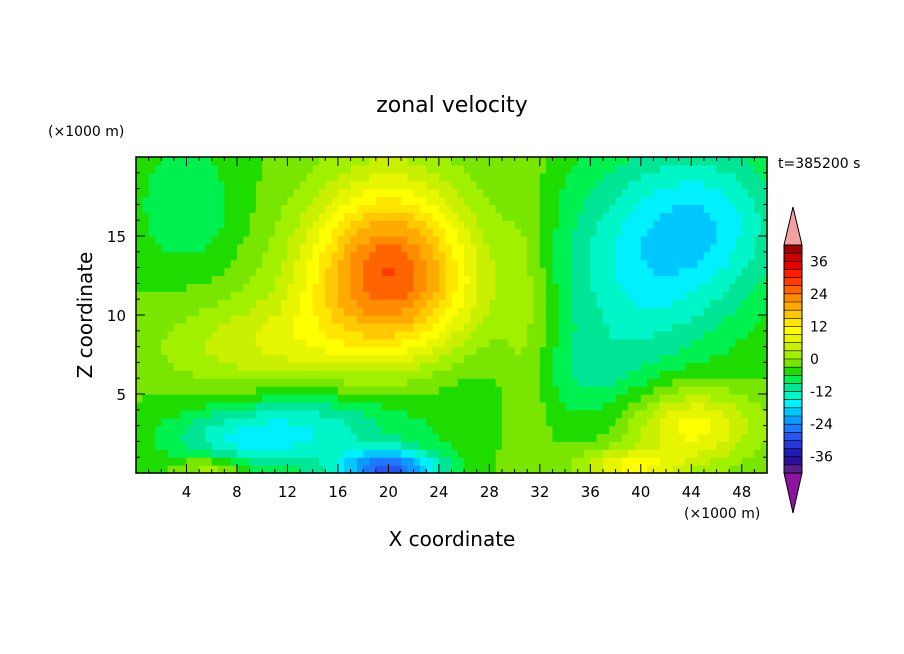 This screenshot has width=904, height=654. Describe the element at coordinates (793, 322) in the screenshot. I see `colorbar-swatch` at that location.